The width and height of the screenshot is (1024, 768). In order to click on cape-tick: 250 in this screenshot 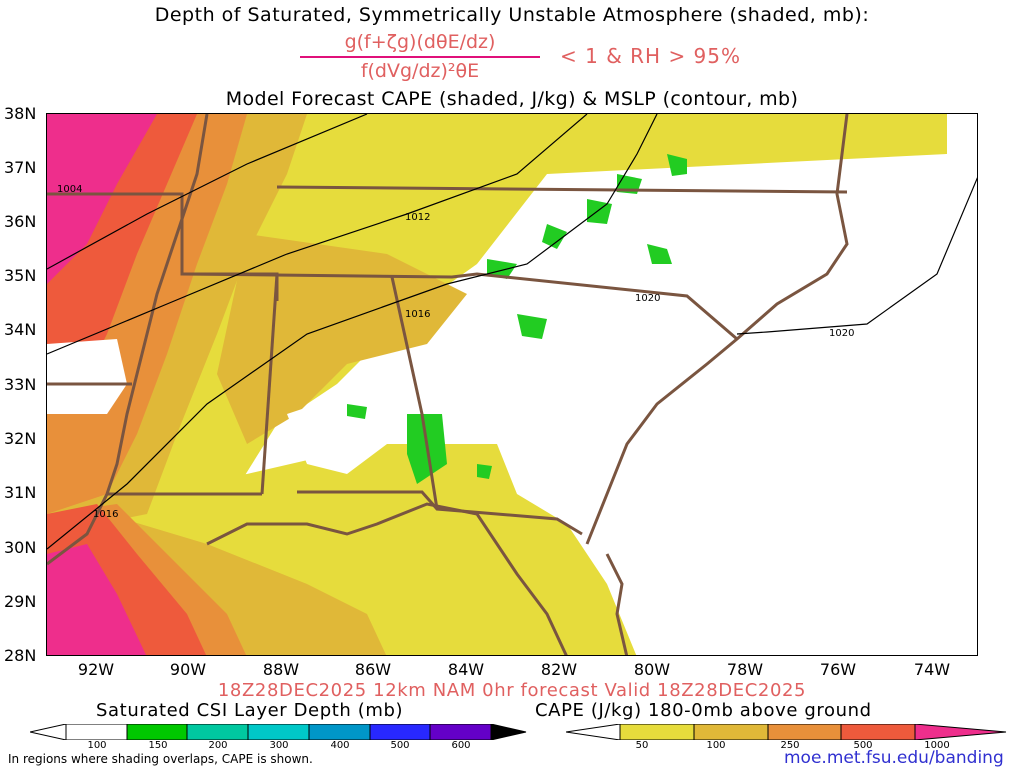, I will do `click(790, 745)`.